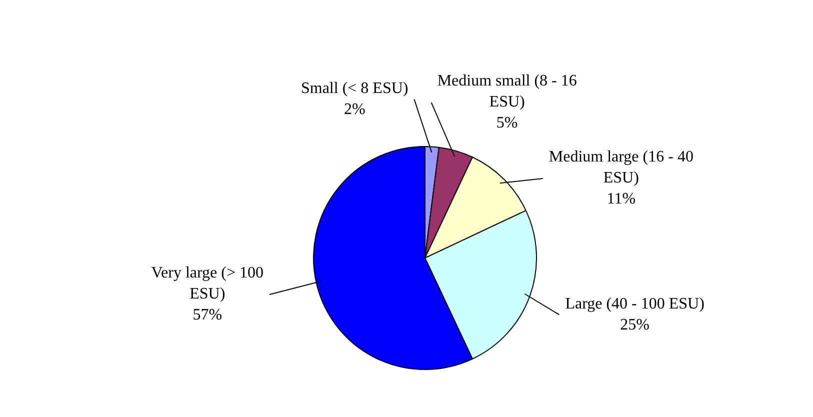 Image resolution: width=813 pixels, height=417 pixels. I want to click on slice-label: Medium large (16 - 40 ESU), so click(621, 167).